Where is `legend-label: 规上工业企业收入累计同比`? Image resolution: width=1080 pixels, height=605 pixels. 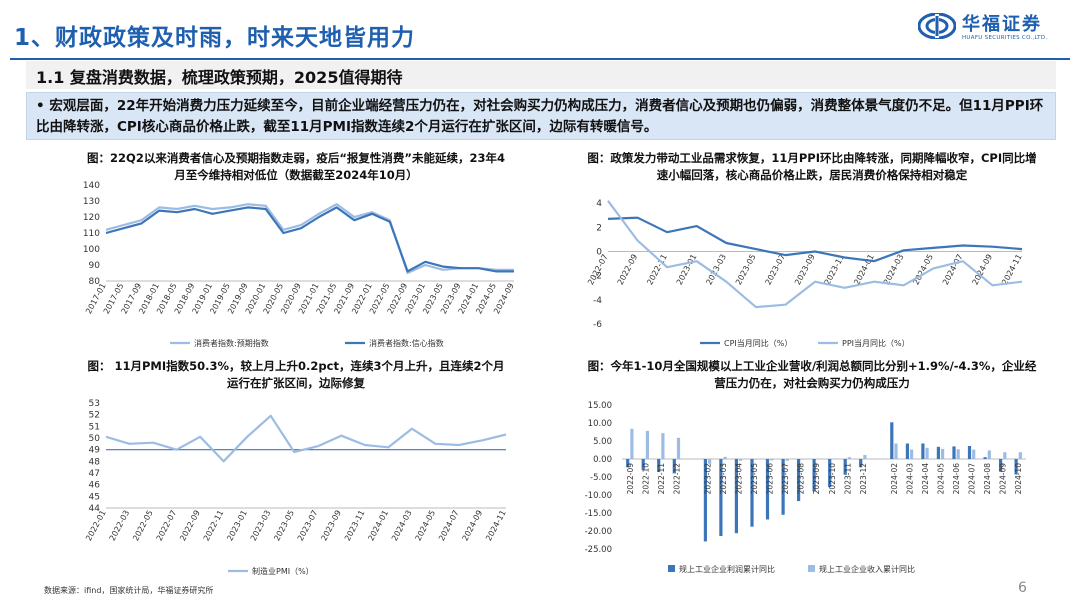
legend-label: 规上工业企业收入累计同比 is located at coordinates (867, 569).